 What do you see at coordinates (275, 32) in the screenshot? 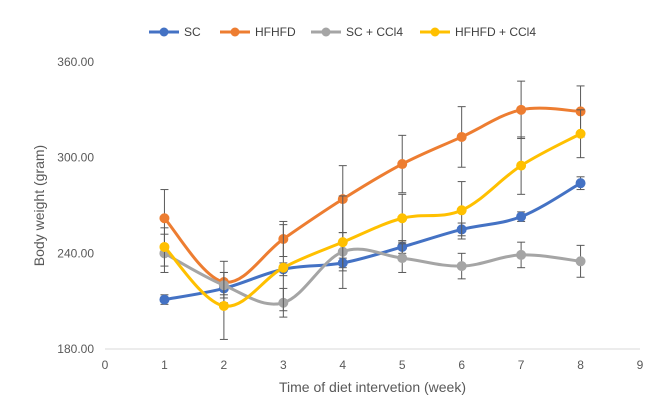
I see `legend-label: HFHFD` at bounding box center [275, 32].